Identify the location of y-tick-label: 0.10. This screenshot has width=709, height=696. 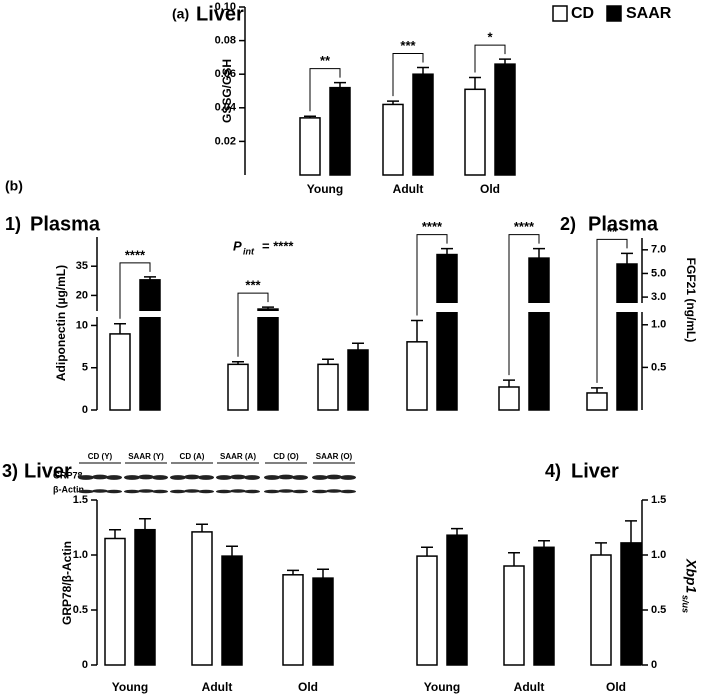
(225, 7).